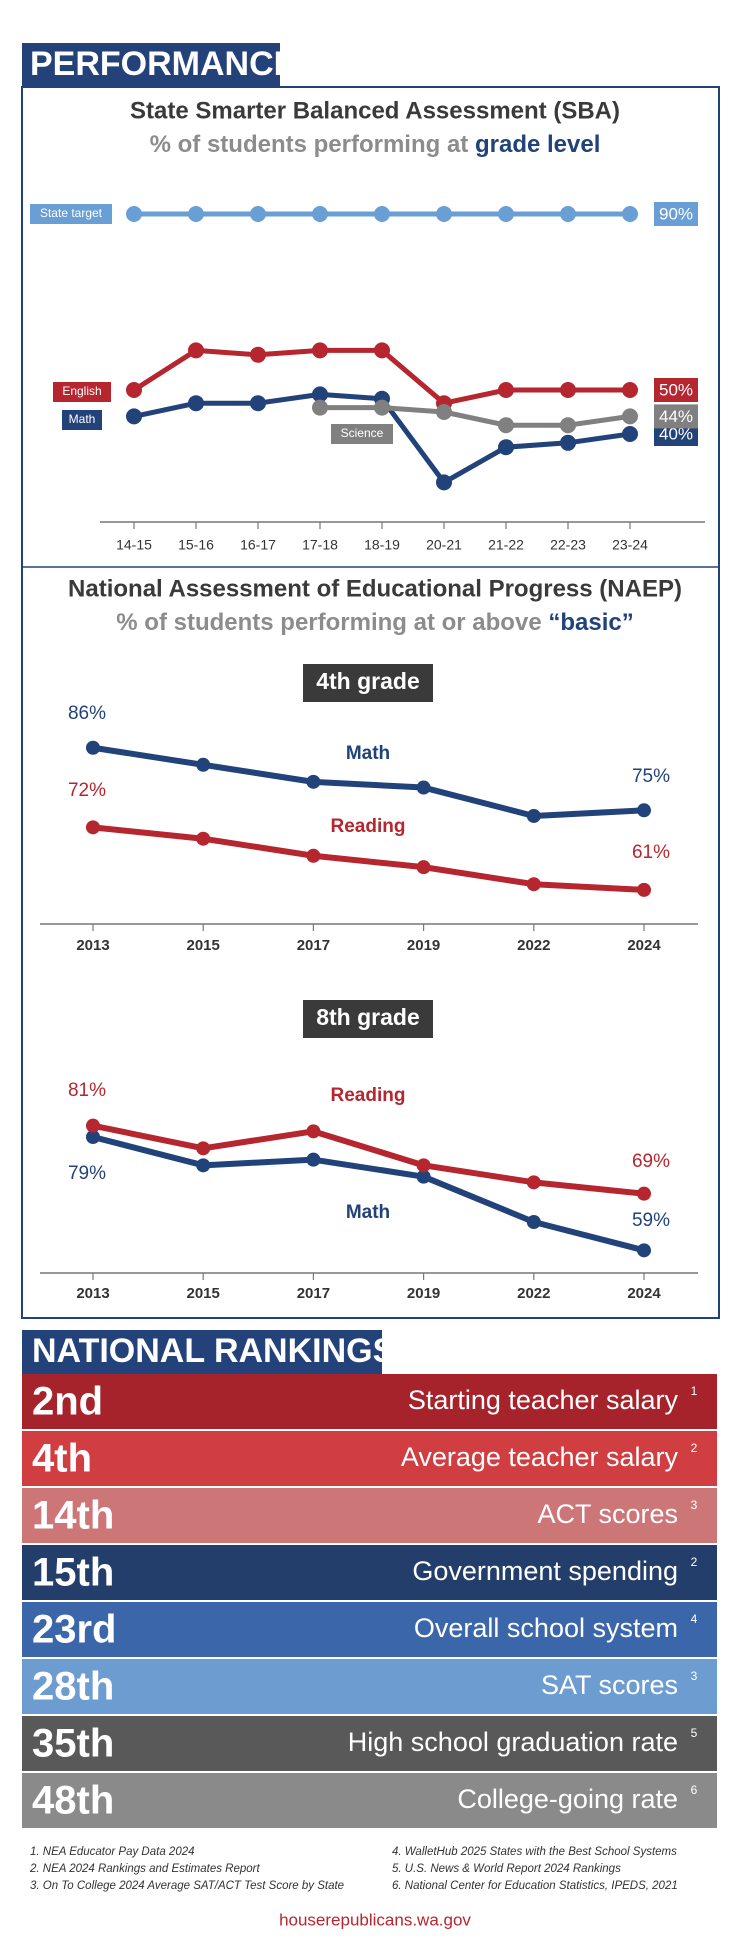 This screenshot has width=750, height=1941. Describe the element at coordinates (607, 1514) in the screenshot. I see `ranking-label: ACT scores` at that location.